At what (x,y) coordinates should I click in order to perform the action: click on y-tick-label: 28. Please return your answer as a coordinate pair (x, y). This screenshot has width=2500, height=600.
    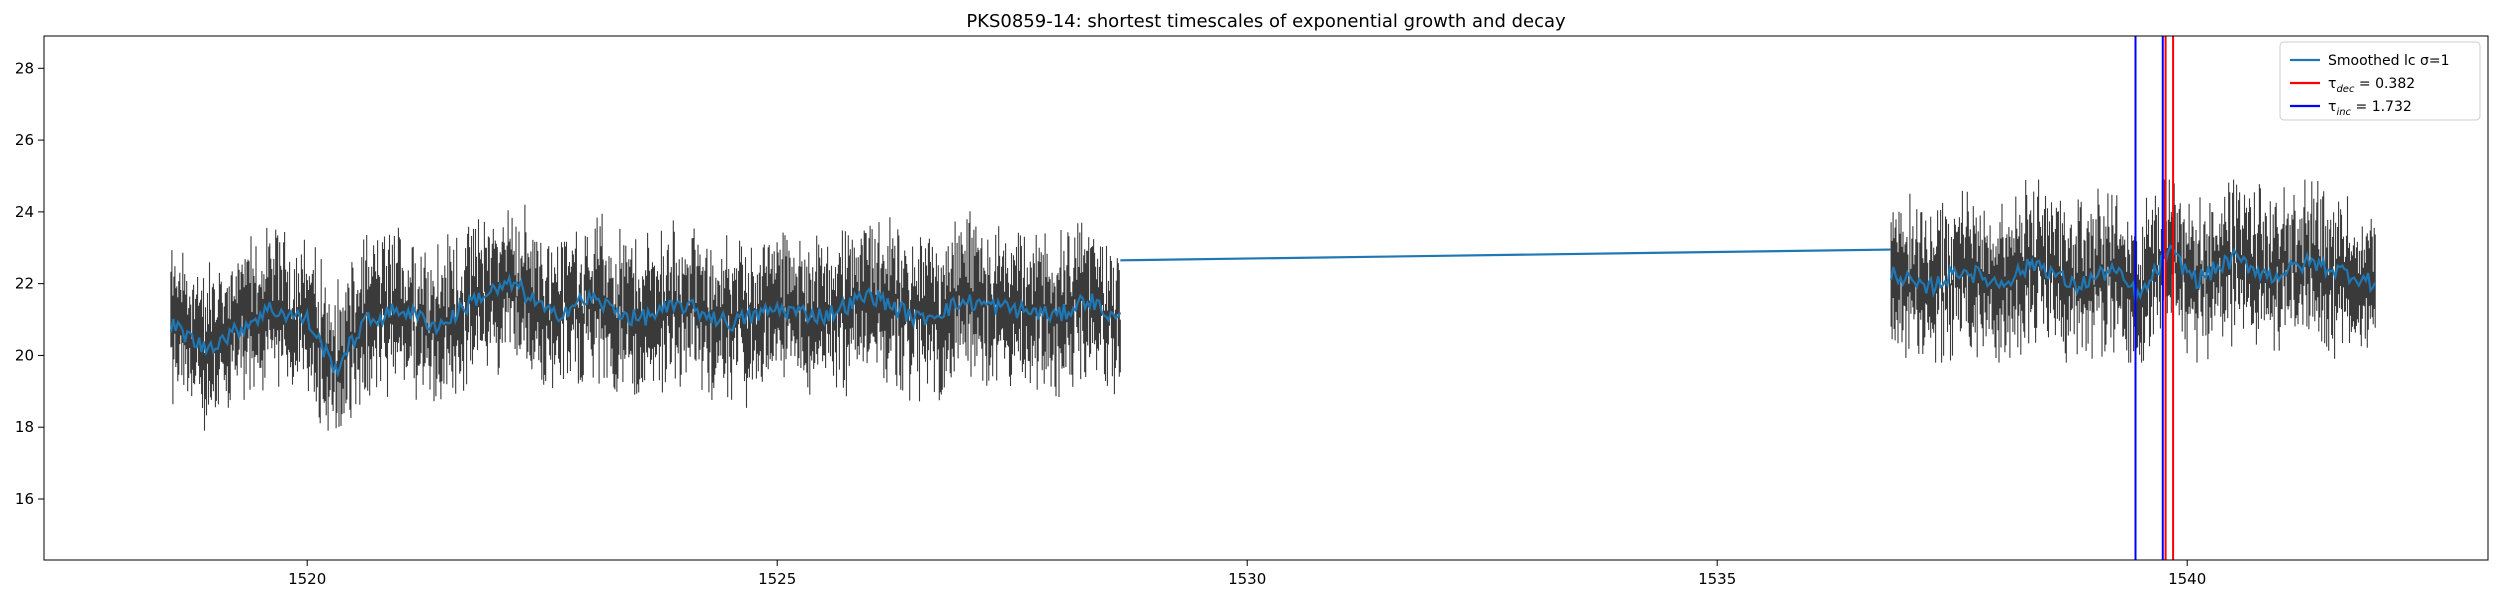
    Looking at the image, I should click on (24, 68).